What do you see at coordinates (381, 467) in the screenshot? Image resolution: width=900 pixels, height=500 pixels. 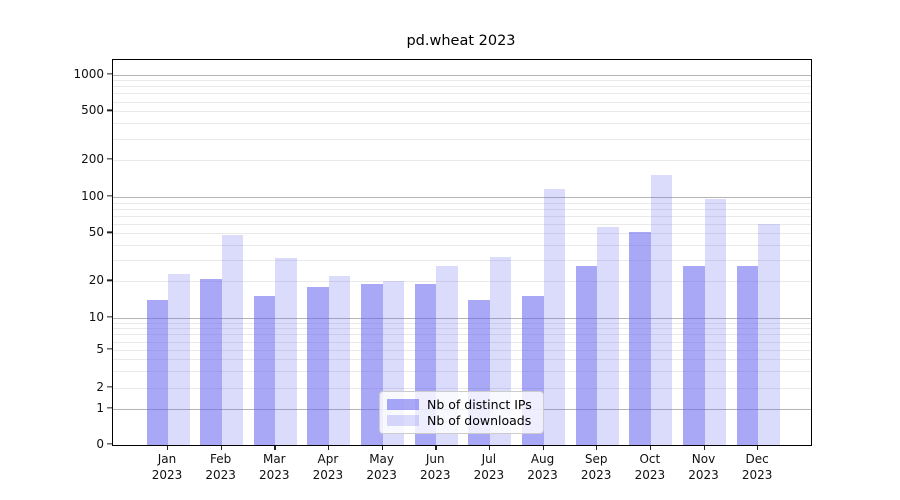 I see `x-tick-label: May 2023` at bounding box center [381, 467].